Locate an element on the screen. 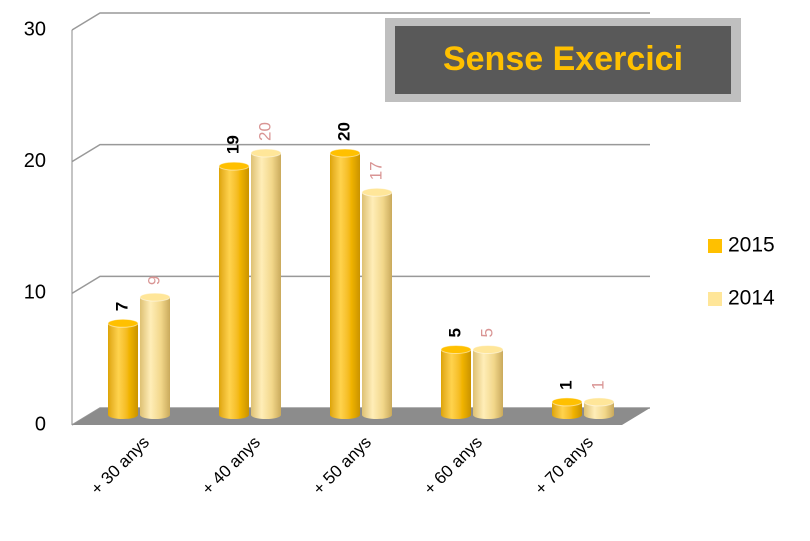  data-label: 17 is located at coordinates (375, 170).